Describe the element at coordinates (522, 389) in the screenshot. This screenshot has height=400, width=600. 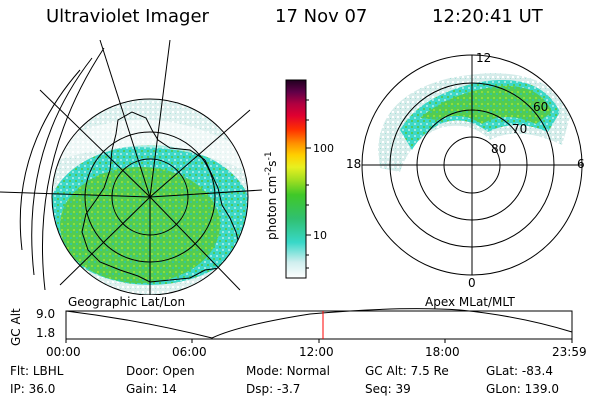
I see `glon-info: GLon: 139.0` at that location.